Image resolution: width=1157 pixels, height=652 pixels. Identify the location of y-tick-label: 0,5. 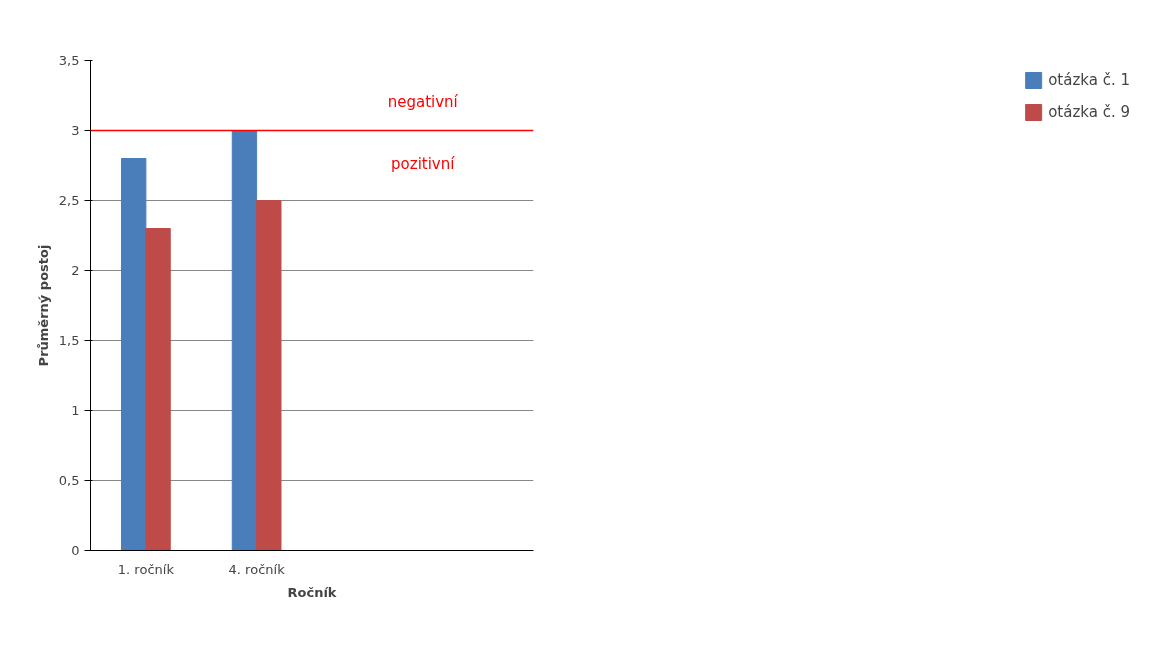
(69, 480).